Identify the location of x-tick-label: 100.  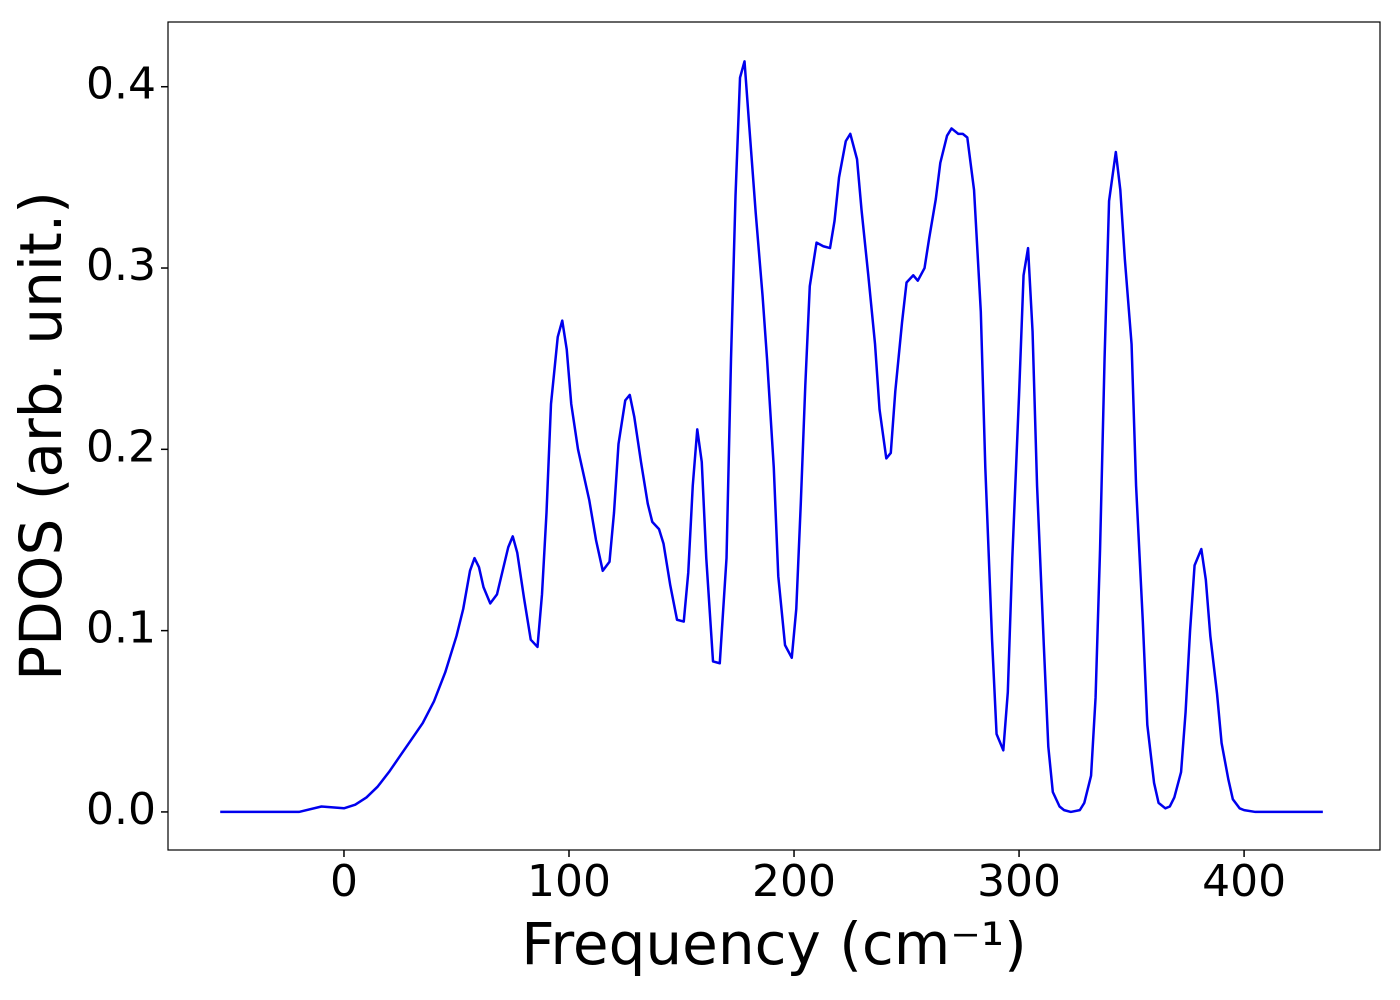
(569, 881).